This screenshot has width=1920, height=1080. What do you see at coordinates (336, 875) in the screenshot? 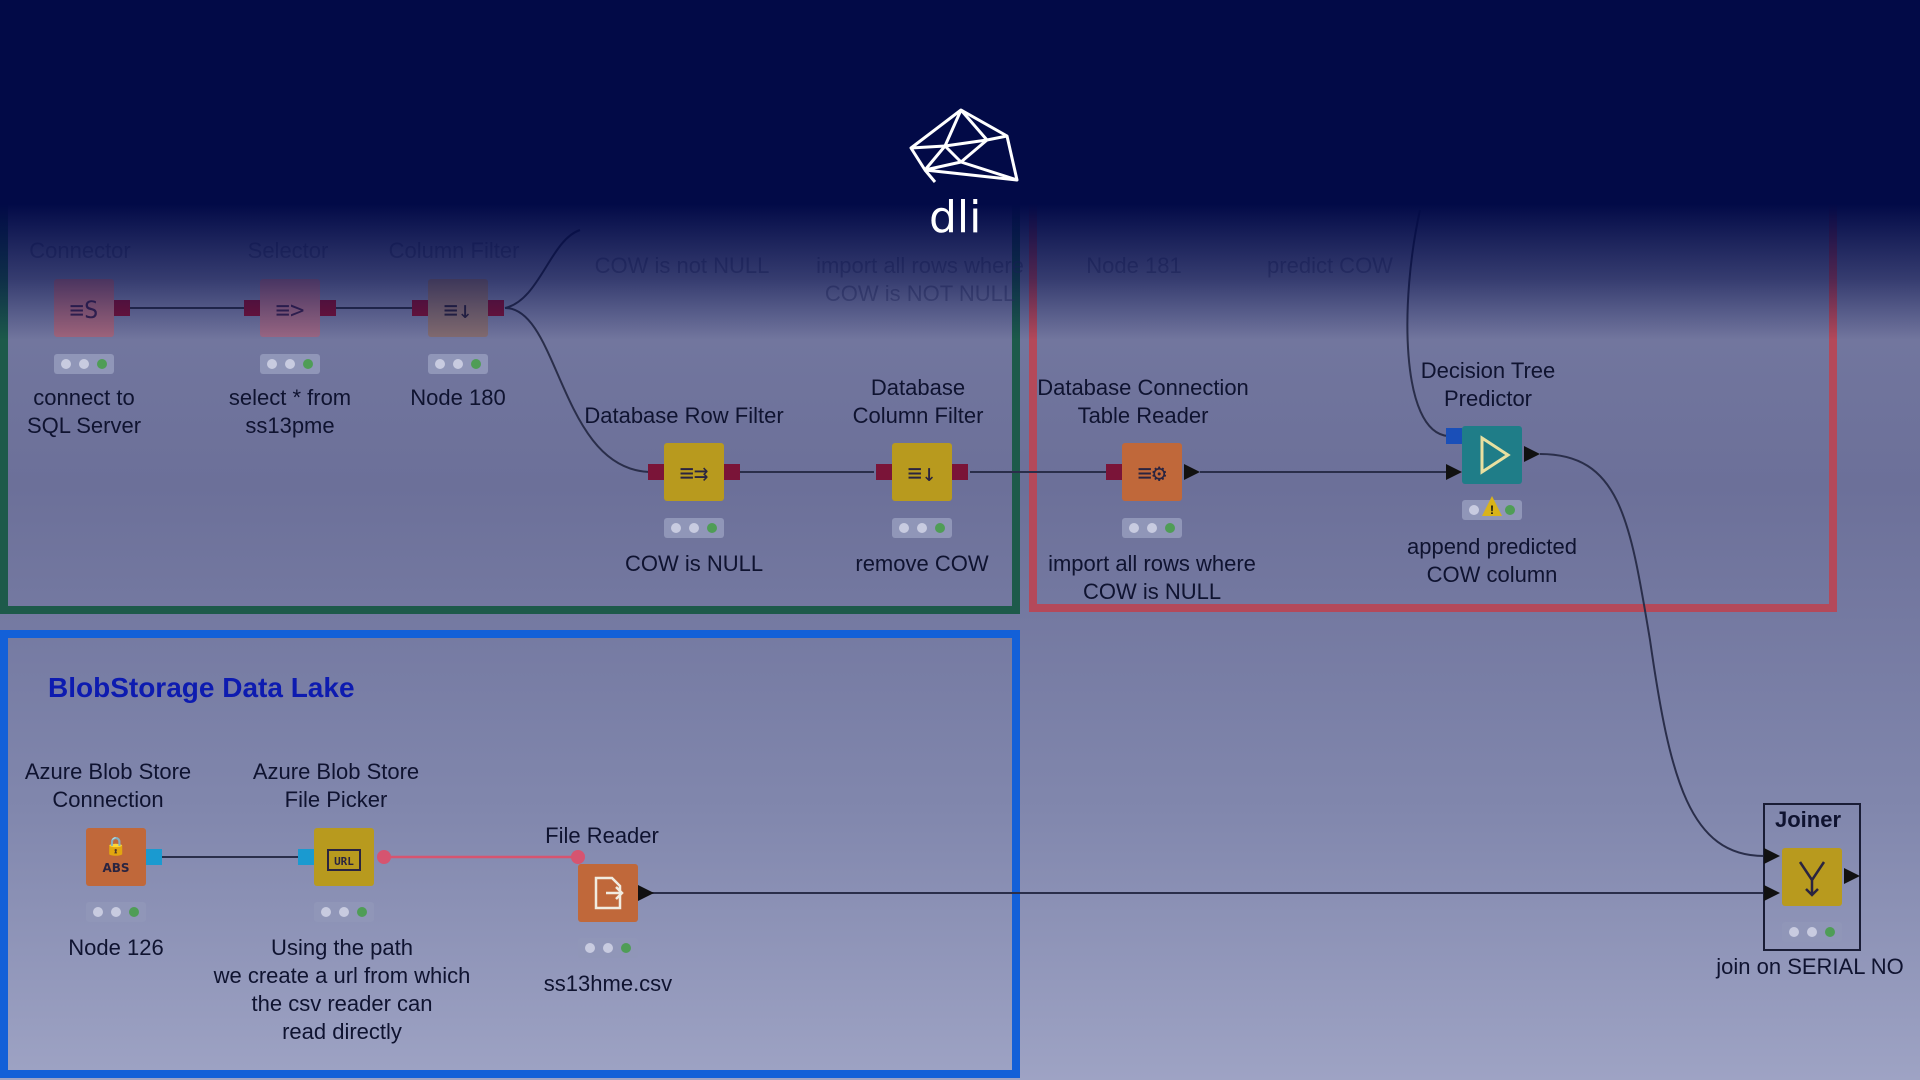
I see `node-azure-blob-store-file-picker: URL` at bounding box center [336, 875].